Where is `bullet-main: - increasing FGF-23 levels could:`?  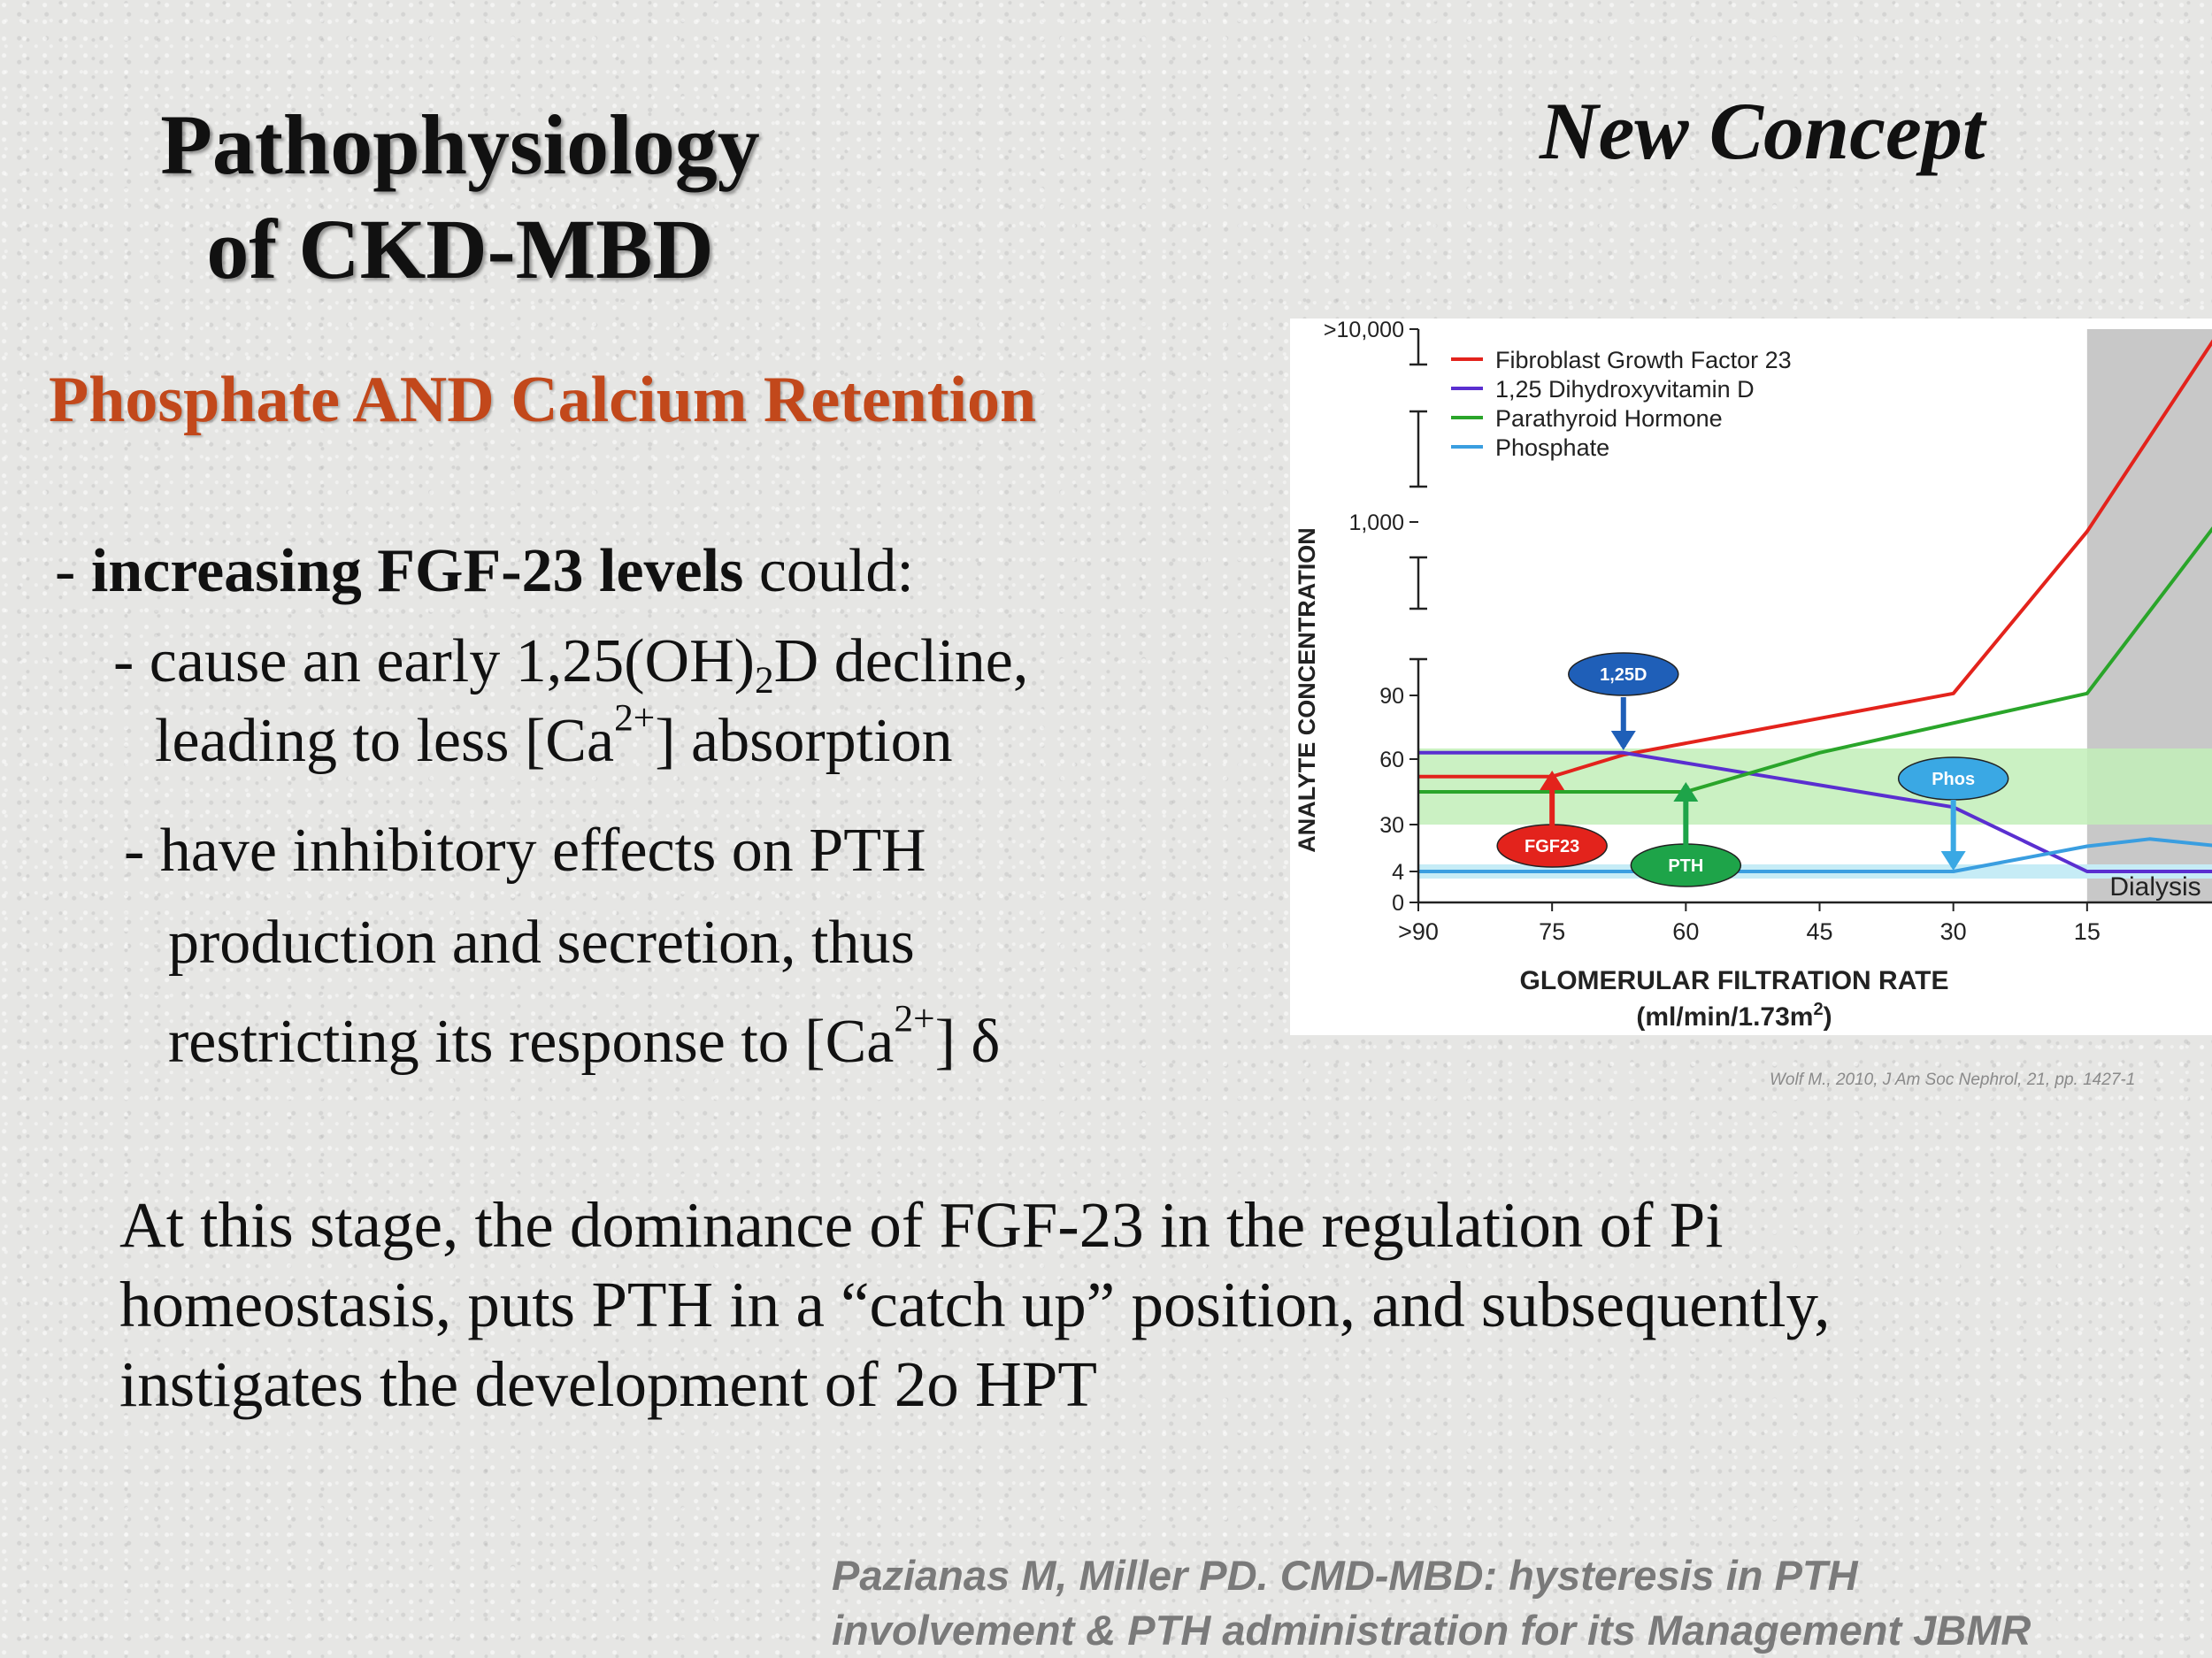 bullet-main: - increasing FGF-23 levels could: is located at coordinates (485, 571).